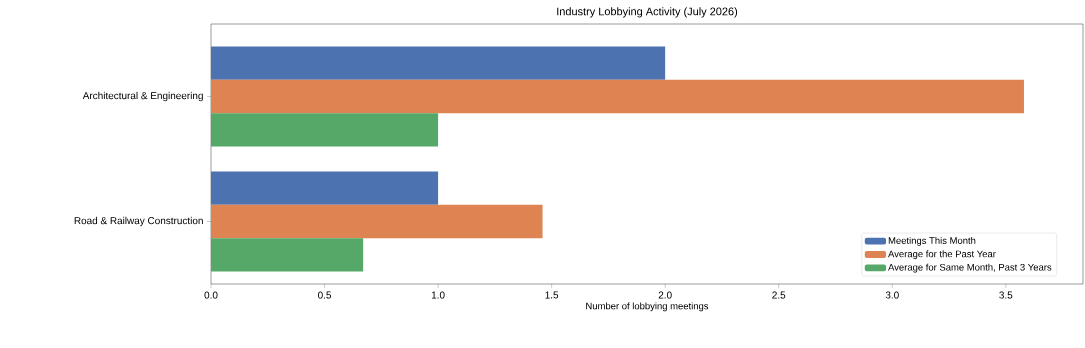 This screenshot has width=1085, height=348. Describe the element at coordinates (779, 295) in the screenshot. I see `x-tick-label: 2.5` at that location.